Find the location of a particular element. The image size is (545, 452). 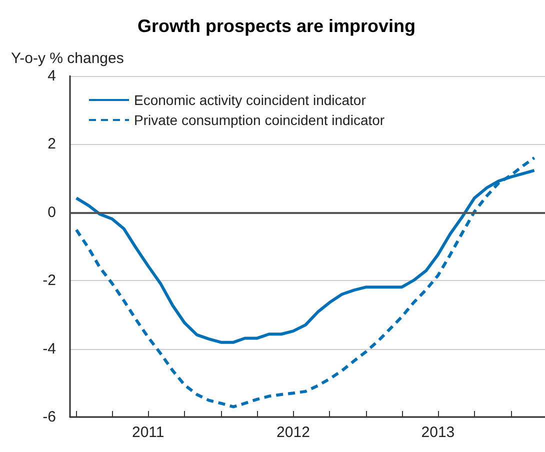

y-tick-label: 4 is located at coordinates (52, 76).